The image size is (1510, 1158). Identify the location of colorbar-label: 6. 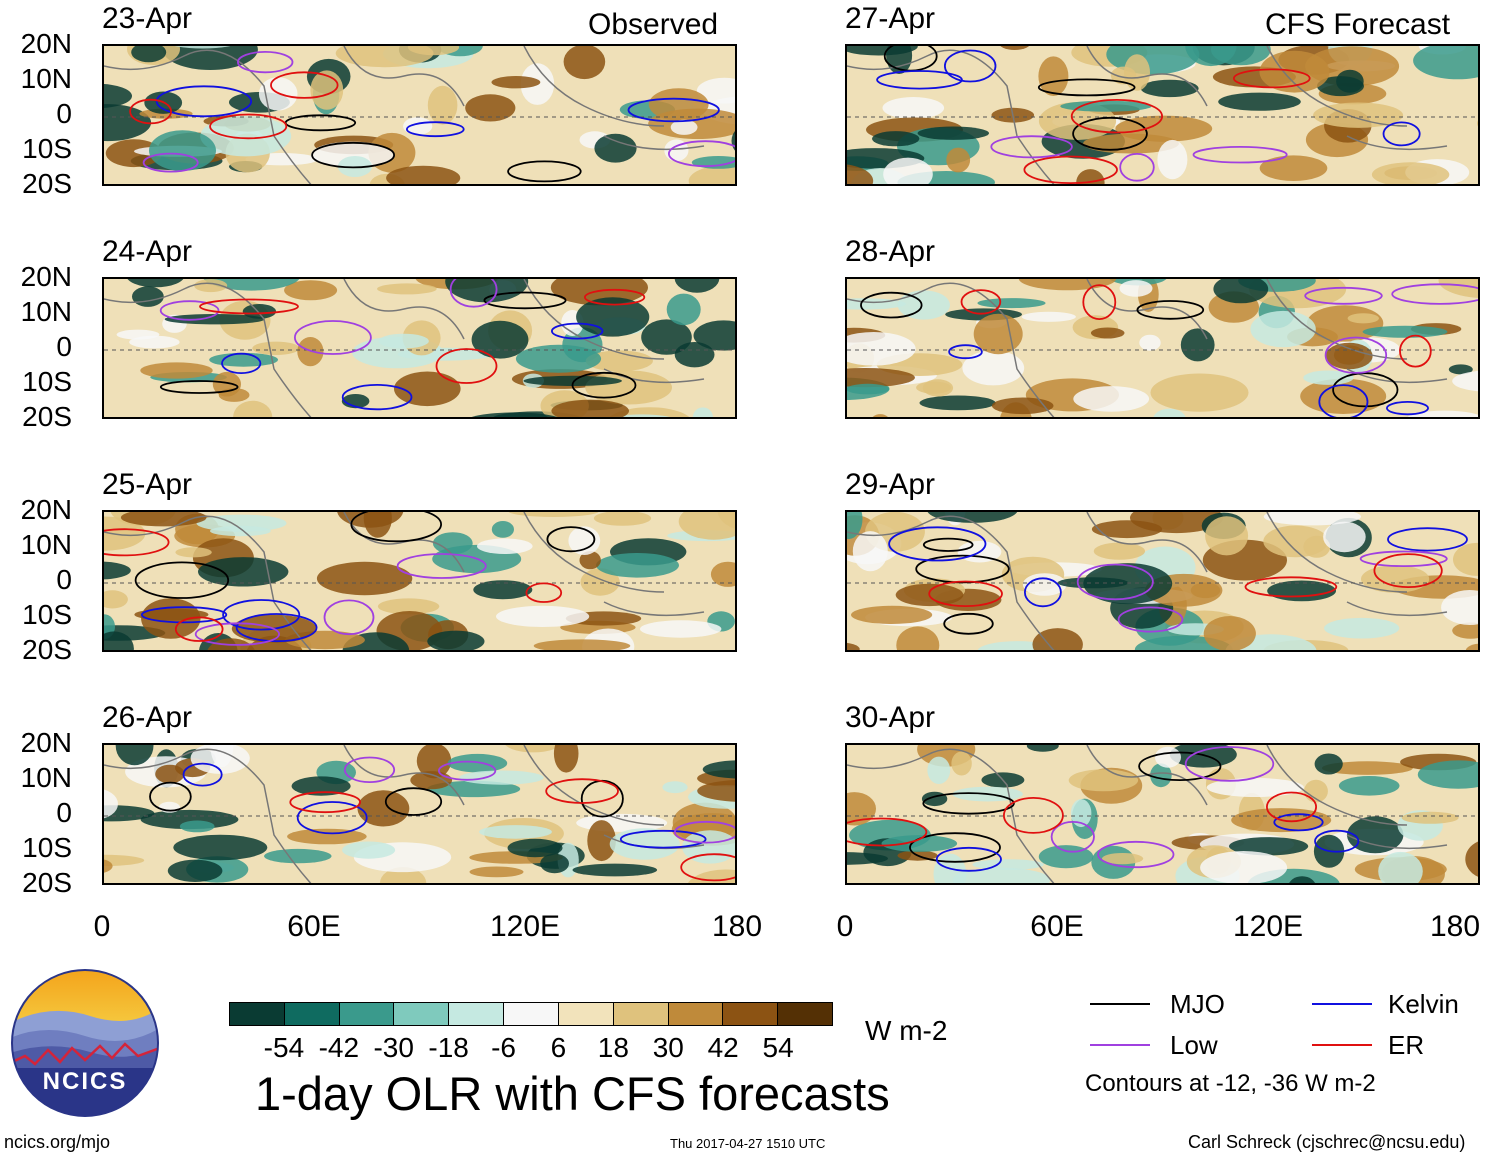
(558, 1047).